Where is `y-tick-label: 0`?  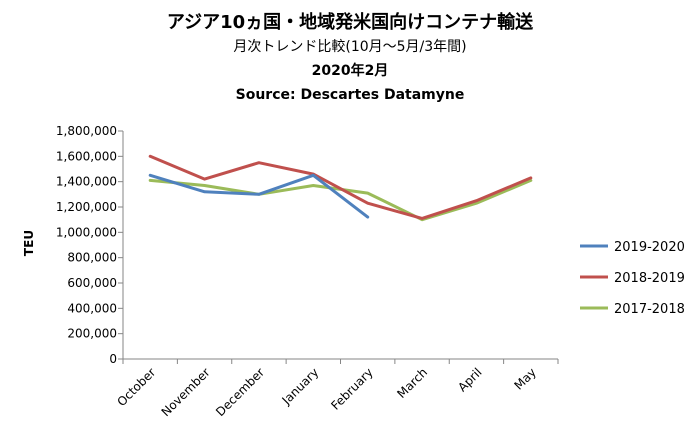
y-tick-label: 0 is located at coordinates (113, 359).